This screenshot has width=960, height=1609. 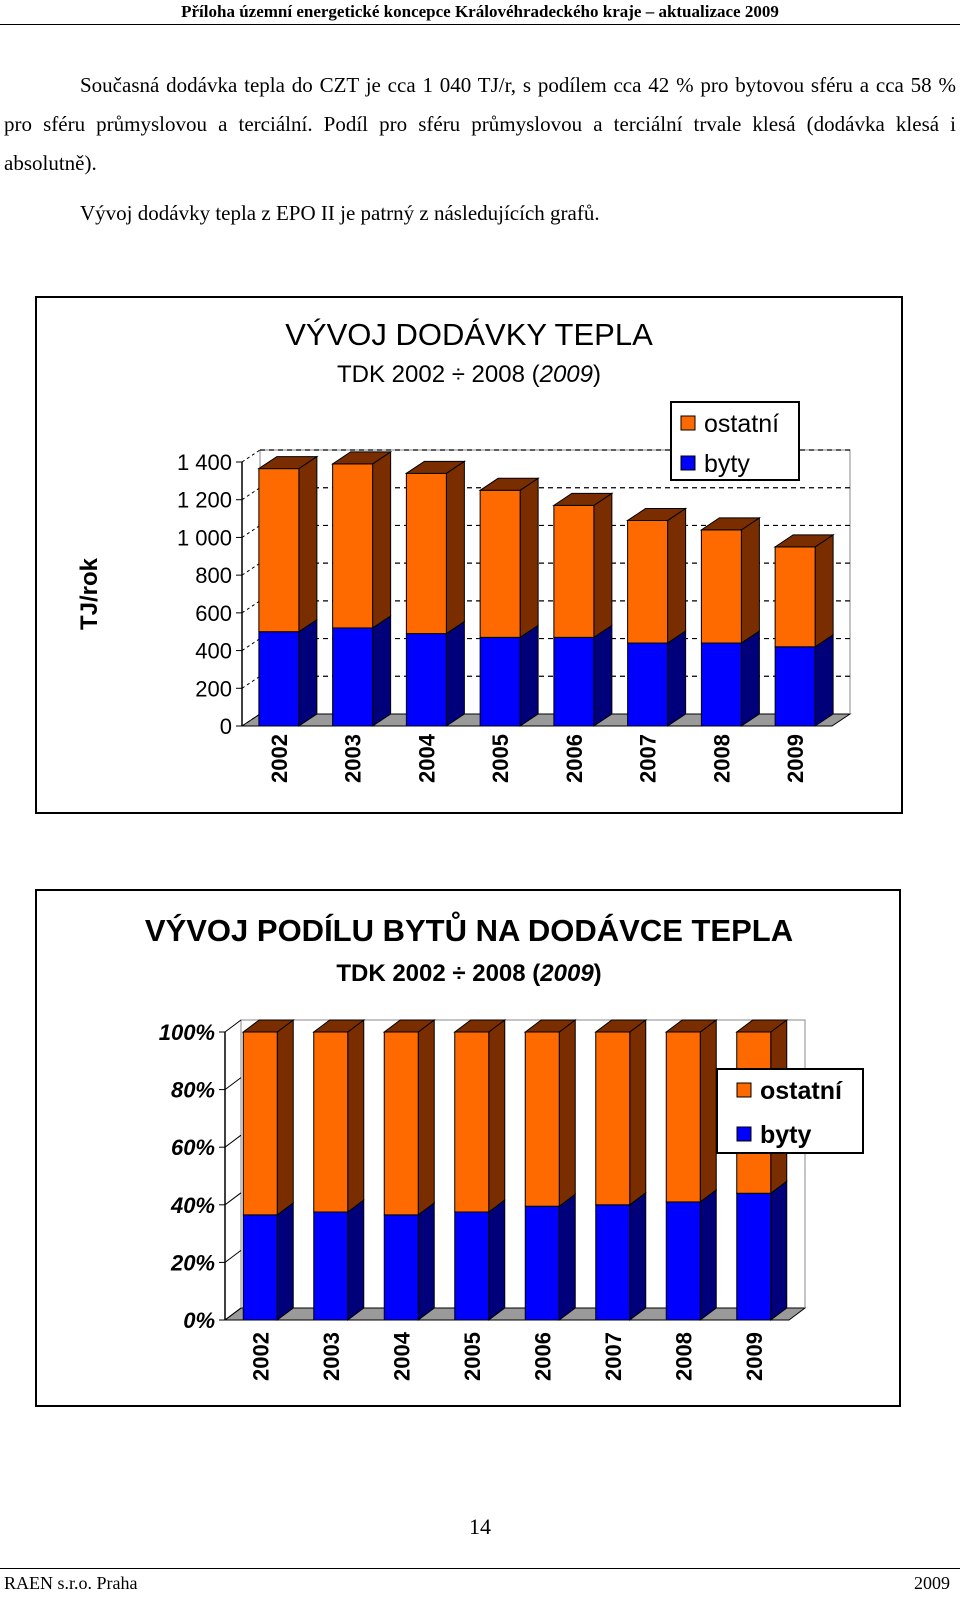 What do you see at coordinates (480, 1260) in the screenshot?
I see `bar-byty-2005` at bounding box center [480, 1260].